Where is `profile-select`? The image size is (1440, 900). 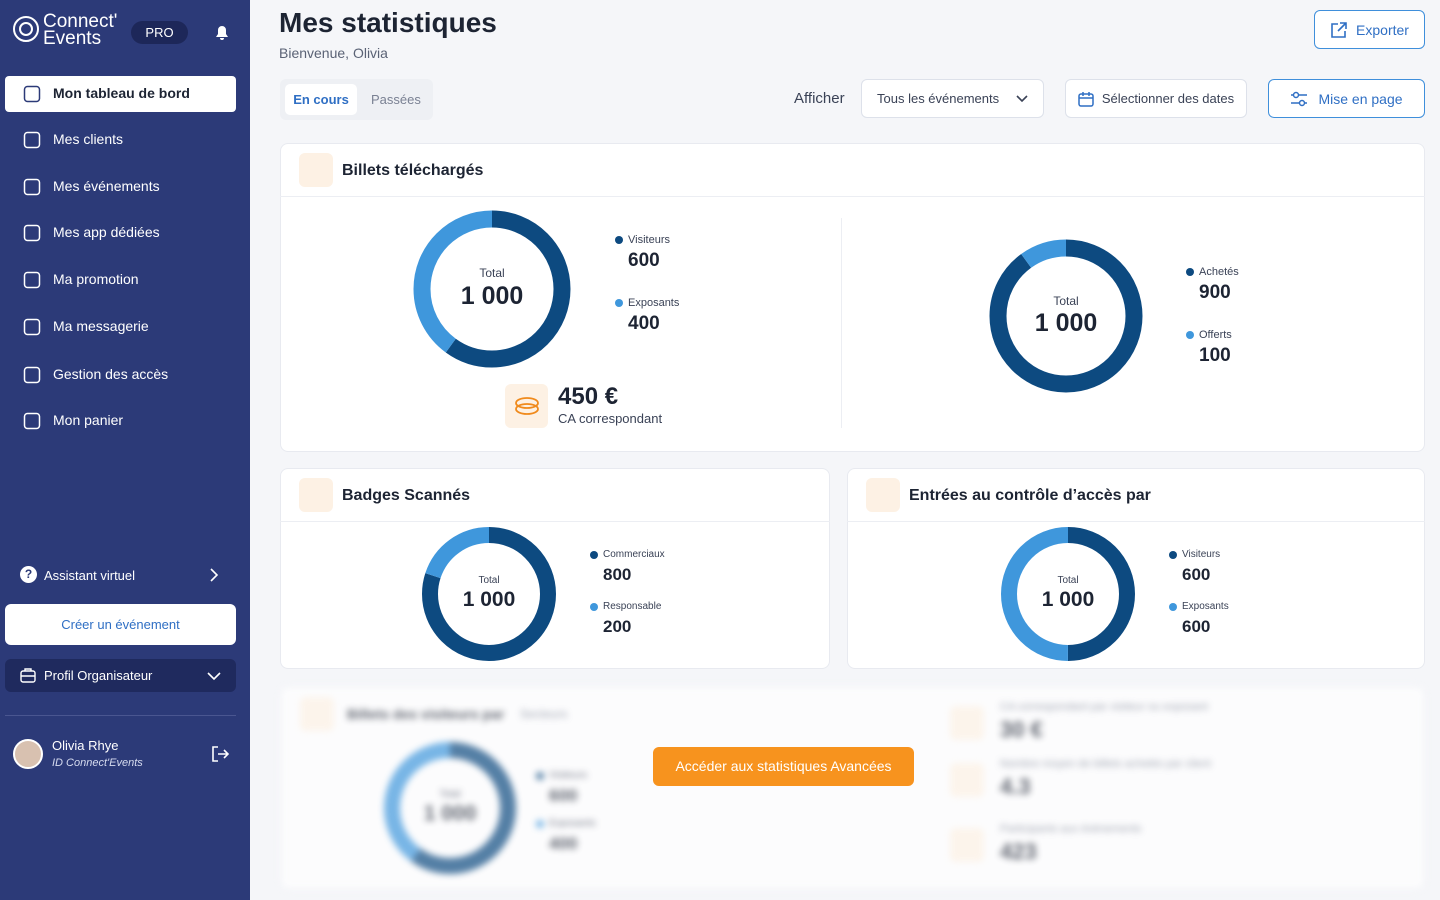
profile-select is located at coordinates (120, 675).